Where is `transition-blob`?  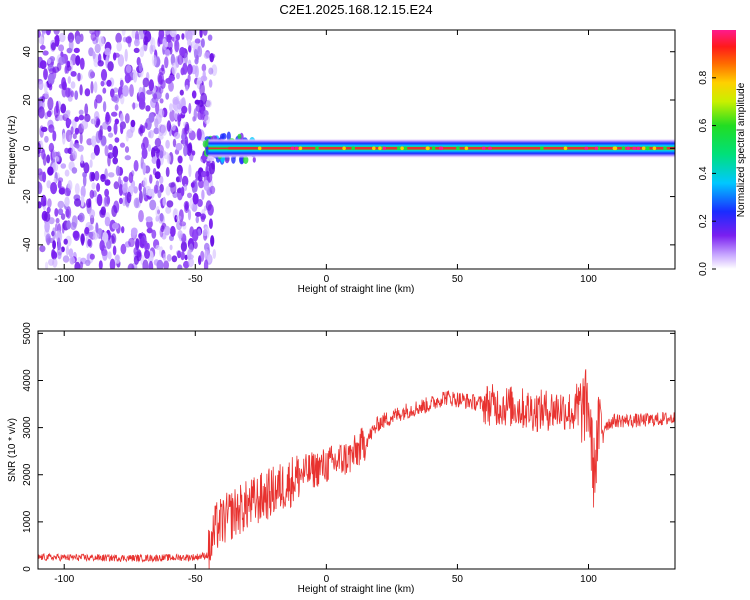
transition-blob is located at coordinates (239, 136).